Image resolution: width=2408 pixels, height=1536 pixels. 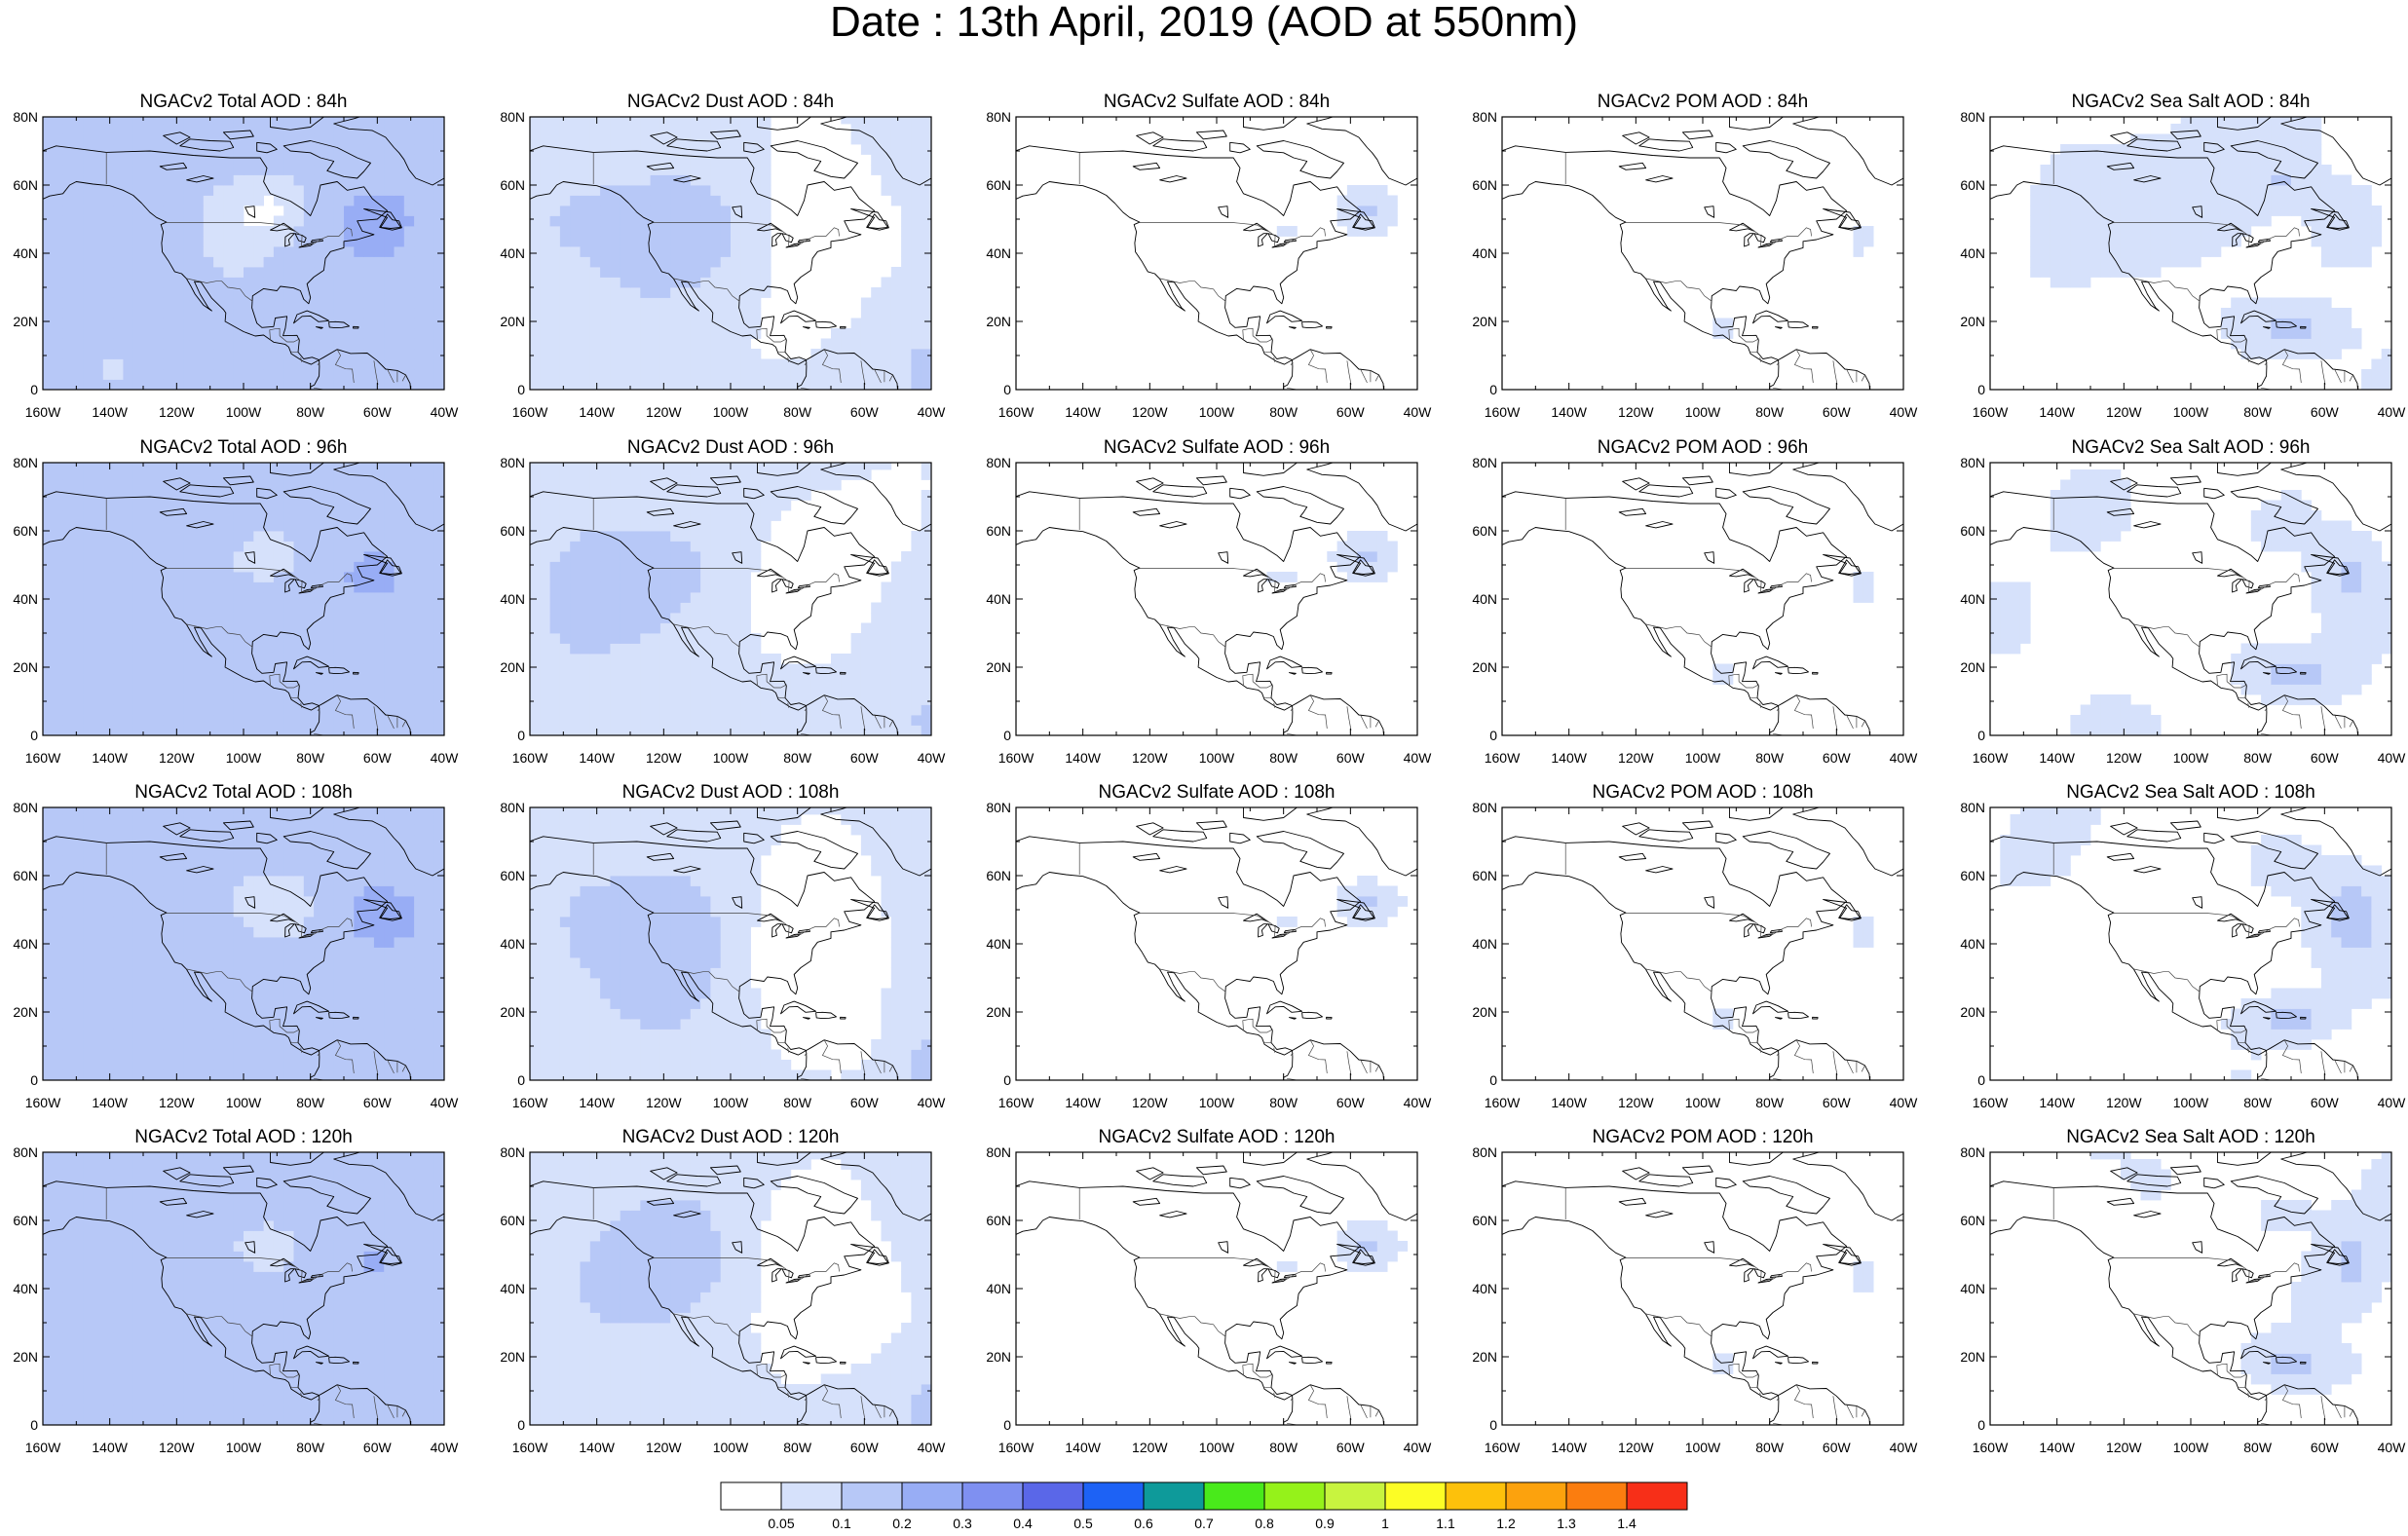 What do you see at coordinates (1216, 102) in the screenshot?
I see `panel-title: NGACv2 Sulfate AOD : 84h` at bounding box center [1216, 102].